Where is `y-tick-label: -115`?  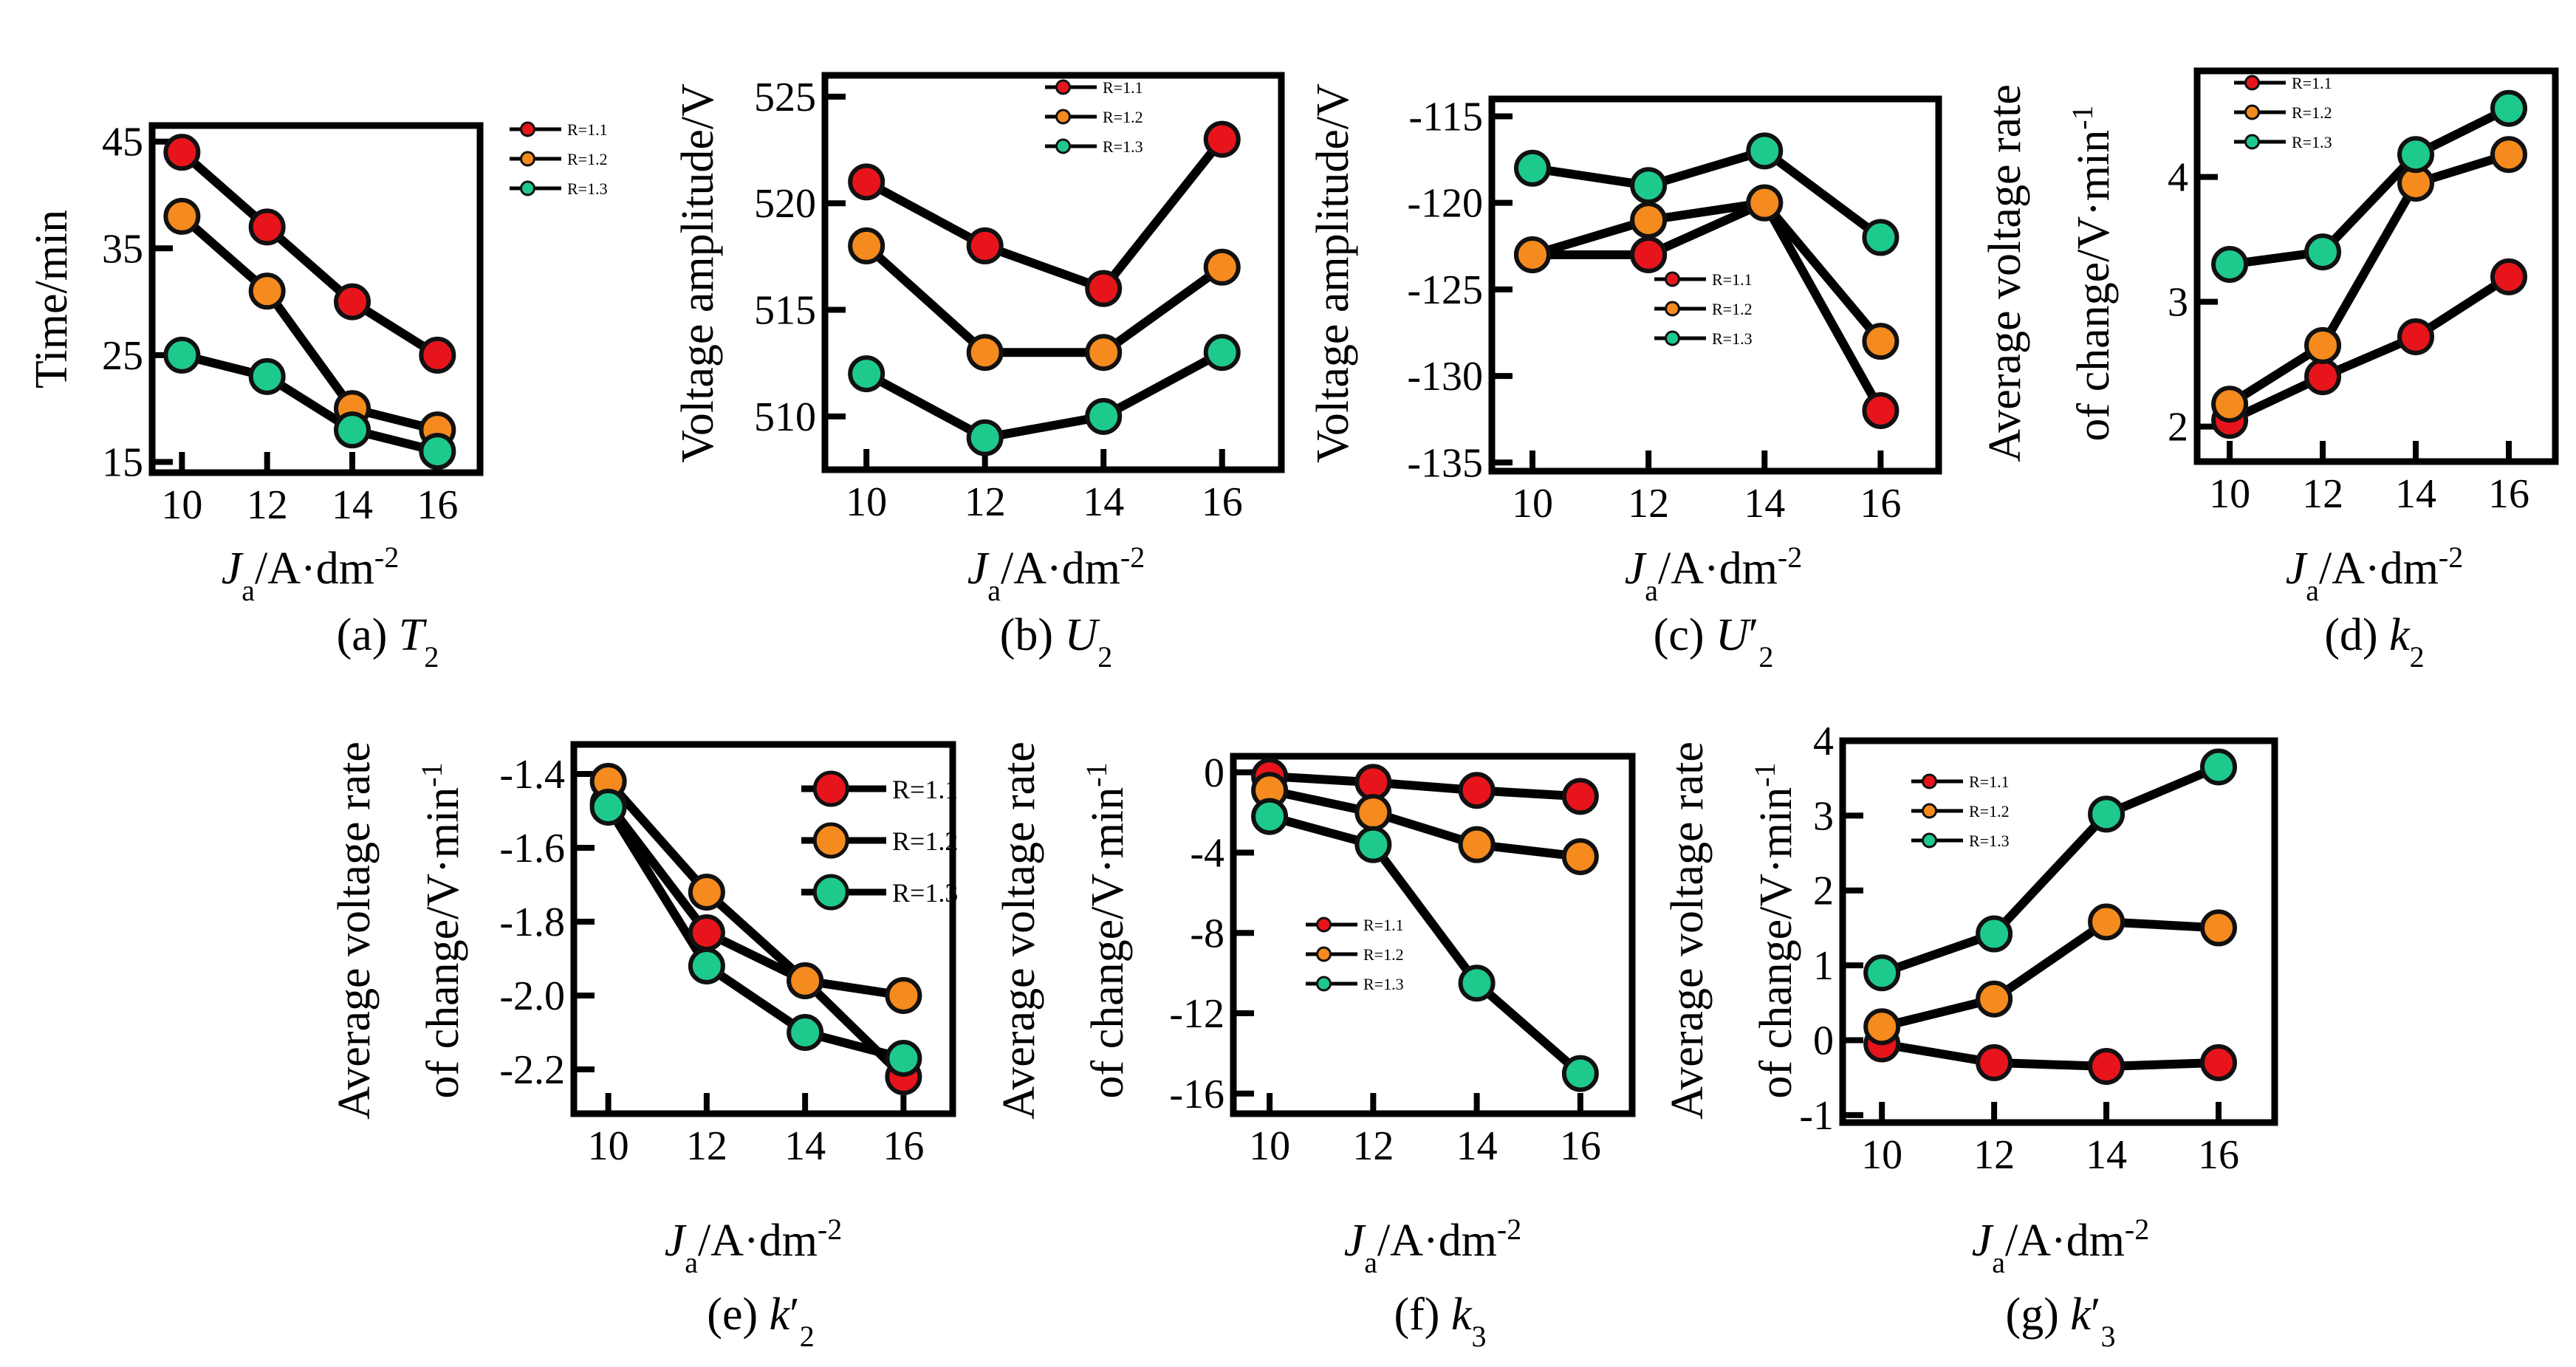 y-tick-label: -115 is located at coordinates (1445, 117).